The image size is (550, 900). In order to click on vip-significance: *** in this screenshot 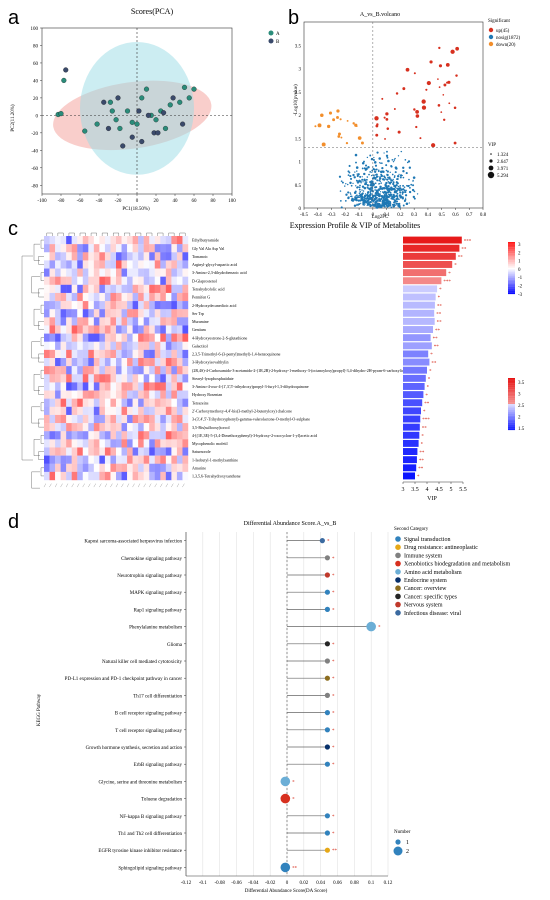, I will do `click(447, 282)`.